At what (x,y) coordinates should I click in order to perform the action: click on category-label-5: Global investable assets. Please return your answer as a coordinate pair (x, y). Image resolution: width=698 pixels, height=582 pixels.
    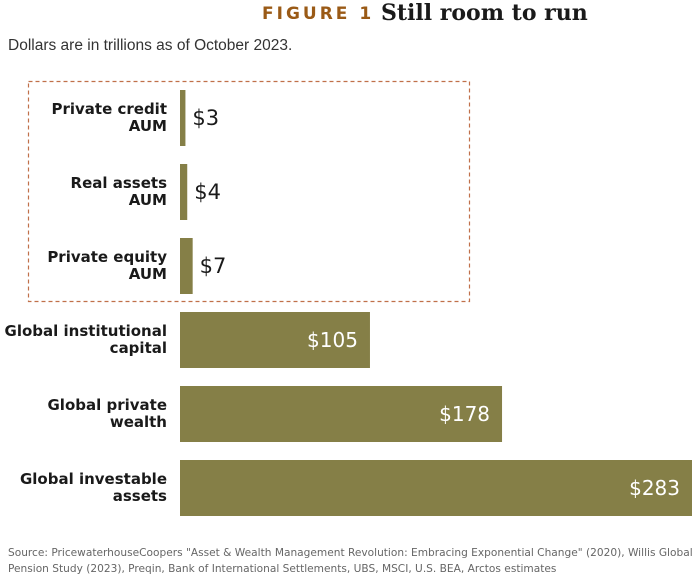
    Looking at the image, I should click on (93, 487).